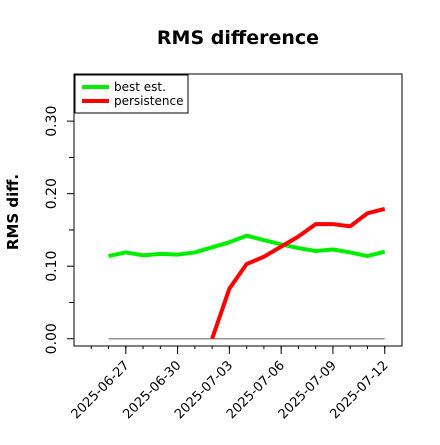  What do you see at coordinates (148, 101) in the screenshot?
I see `legend-label-persistence: persistence` at bounding box center [148, 101].